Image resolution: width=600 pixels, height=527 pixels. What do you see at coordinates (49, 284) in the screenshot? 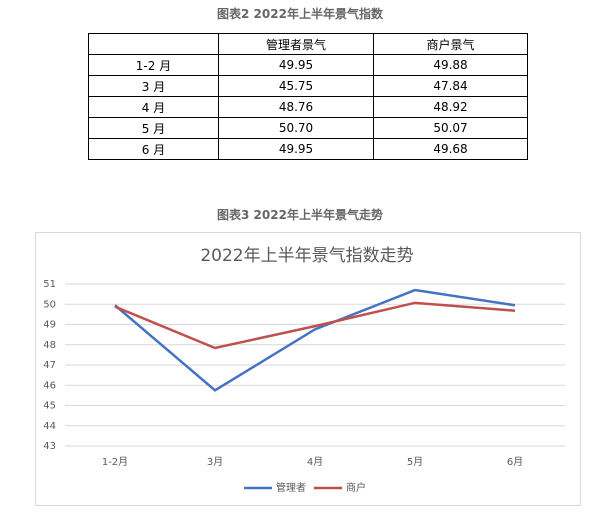
I see `y-tick-label: 51` at bounding box center [49, 284].